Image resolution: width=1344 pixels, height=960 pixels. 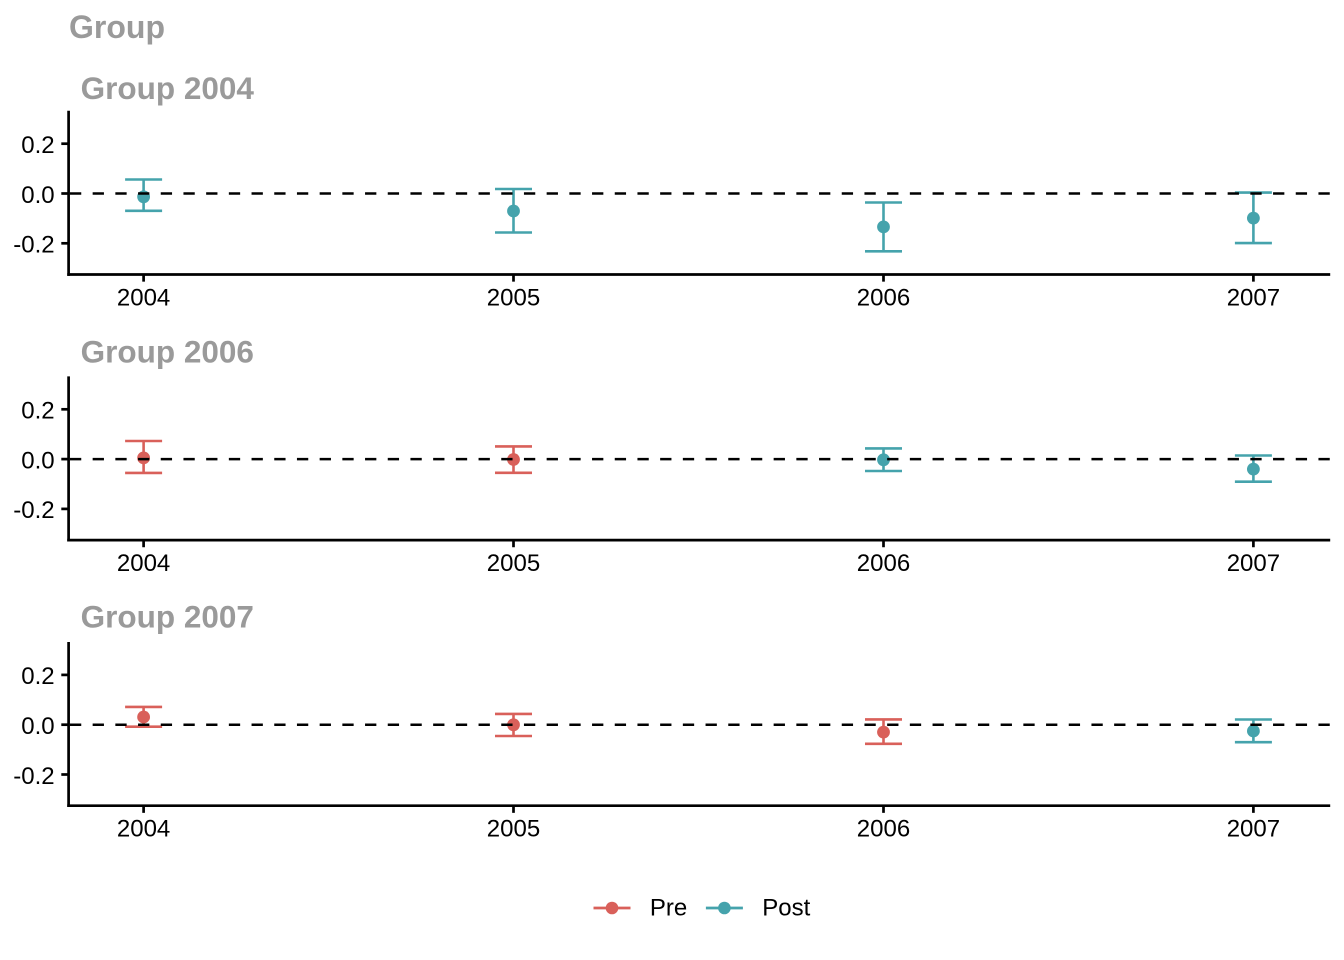 What do you see at coordinates (117, 27) in the screenshot?
I see `svg-text: Group` at bounding box center [117, 27].